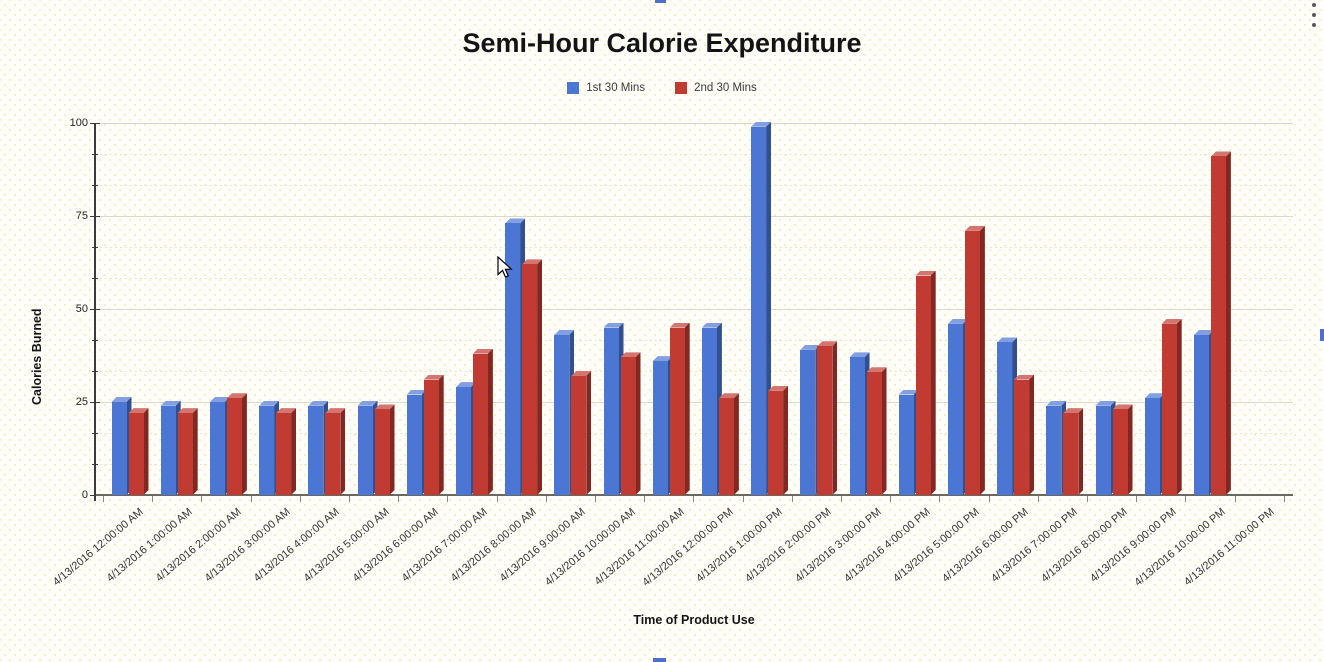  Describe the element at coordinates (694, 495) in the screenshot. I see `x-axis-line` at that location.